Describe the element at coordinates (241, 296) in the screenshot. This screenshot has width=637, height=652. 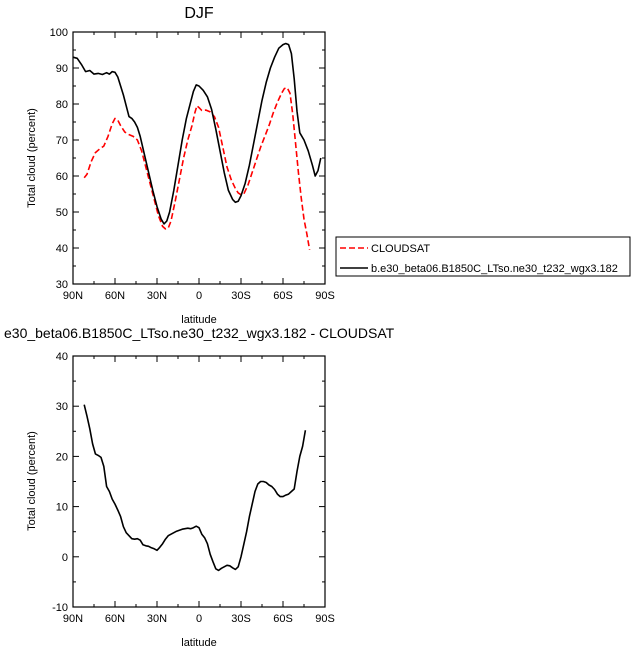
I see `panel1-xtick-label: 30S` at that location.